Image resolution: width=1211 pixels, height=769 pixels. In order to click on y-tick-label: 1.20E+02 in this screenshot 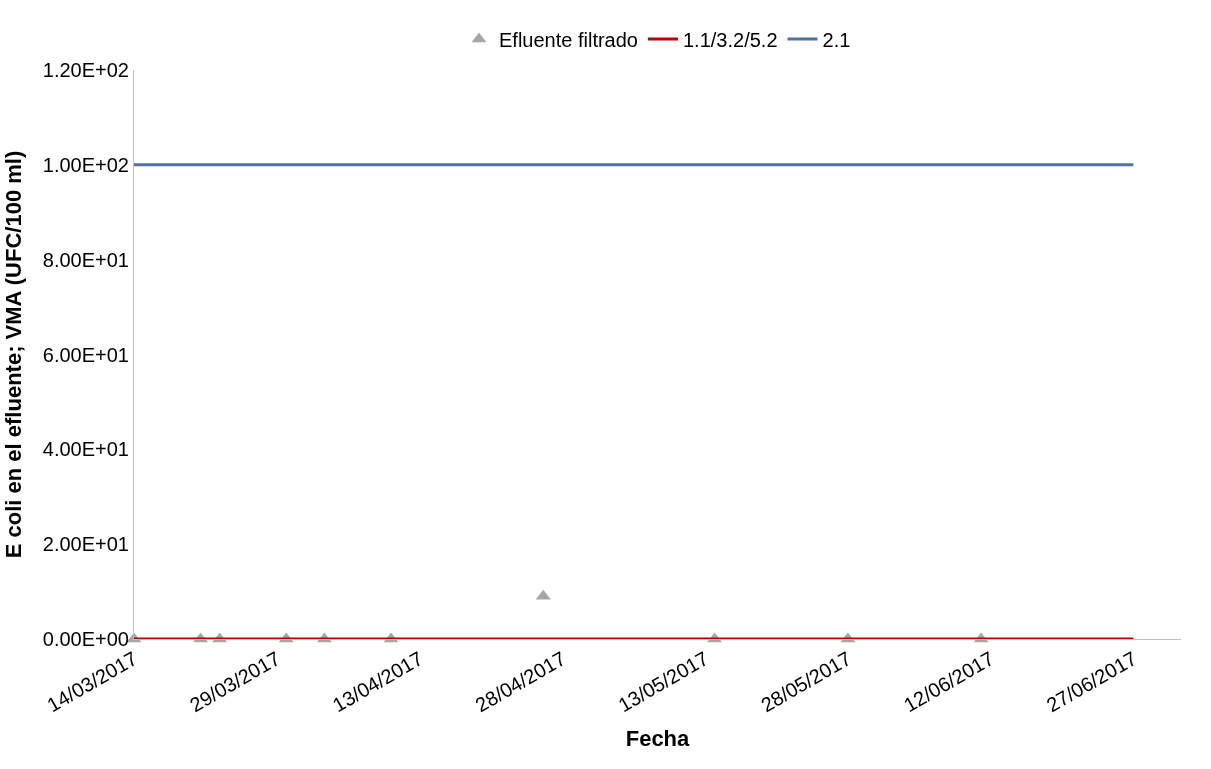, I will do `click(85, 70)`.